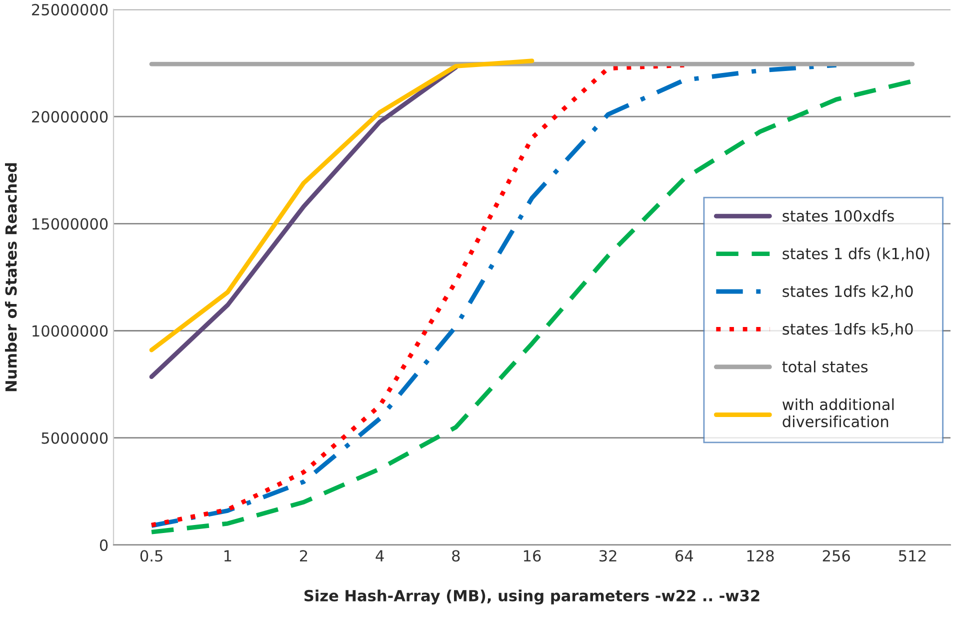 This screenshot has width=962, height=630. What do you see at coordinates (838, 216) in the screenshot?
I see `legend-label: states 100xdfs` at bounding box center [838, 216].